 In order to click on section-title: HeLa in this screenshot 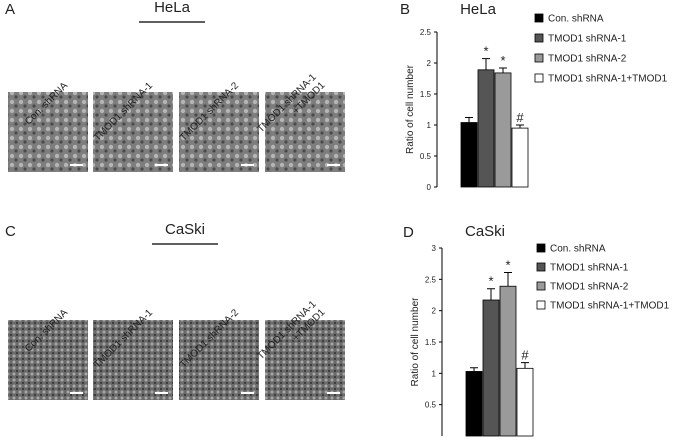, I will do `click(172, 8)`.